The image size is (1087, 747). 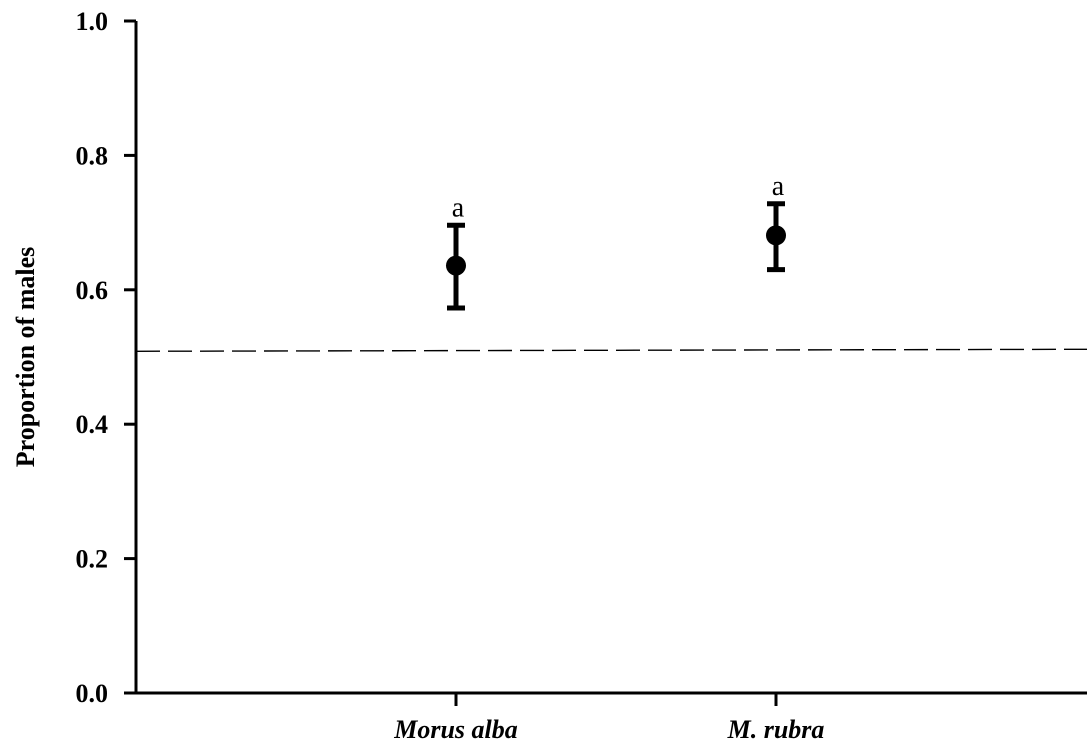 I want to click on y-tick-label: 0.6, so click(x=92, y=290).